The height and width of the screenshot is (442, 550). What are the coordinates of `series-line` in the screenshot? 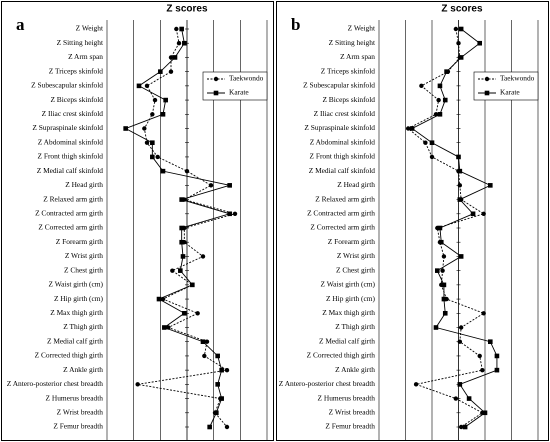 It's located at (446, 228).